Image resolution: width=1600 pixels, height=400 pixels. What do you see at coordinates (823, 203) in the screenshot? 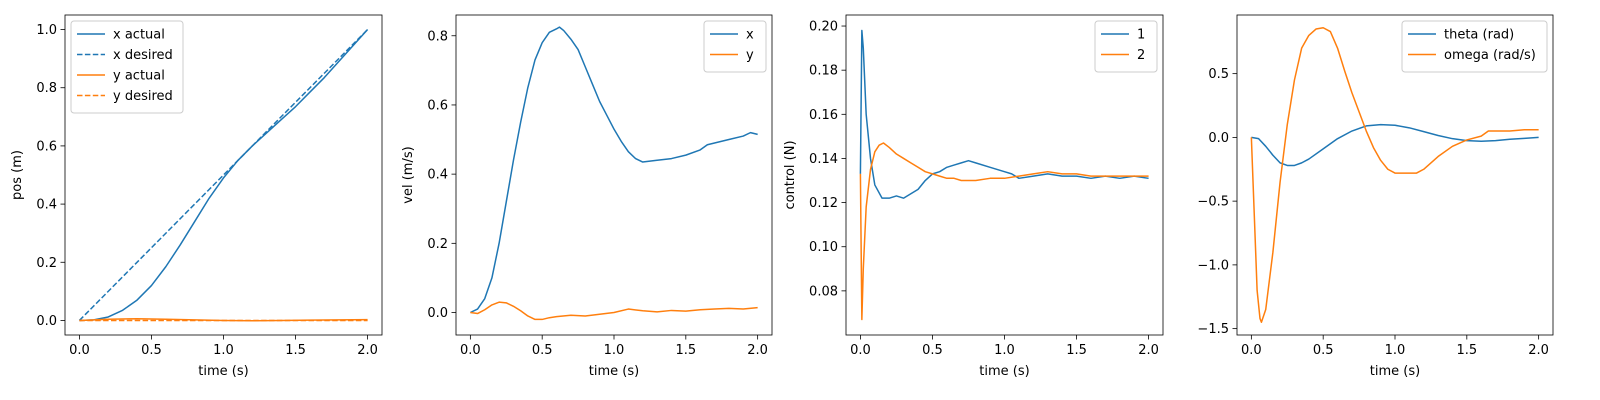
I see `y-tick-label: 0.12` at bounding box center [823, 203].